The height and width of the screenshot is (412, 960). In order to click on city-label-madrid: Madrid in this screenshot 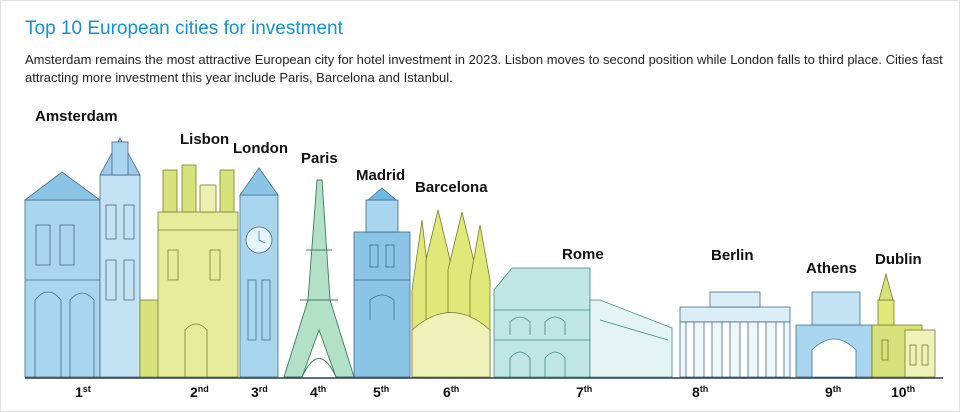, I will do `click(381, 175)`.